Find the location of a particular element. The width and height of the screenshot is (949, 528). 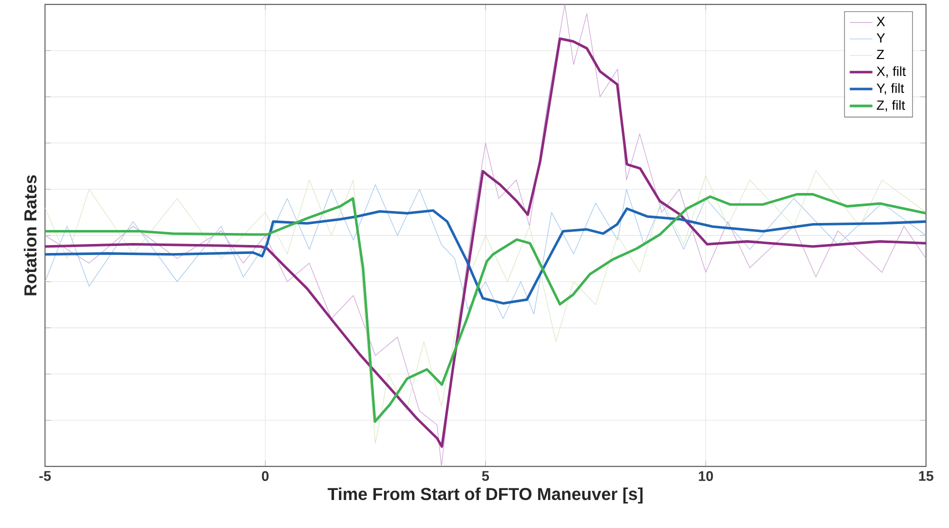

legend-label: Z, filt is located at coordinates (891, 106).